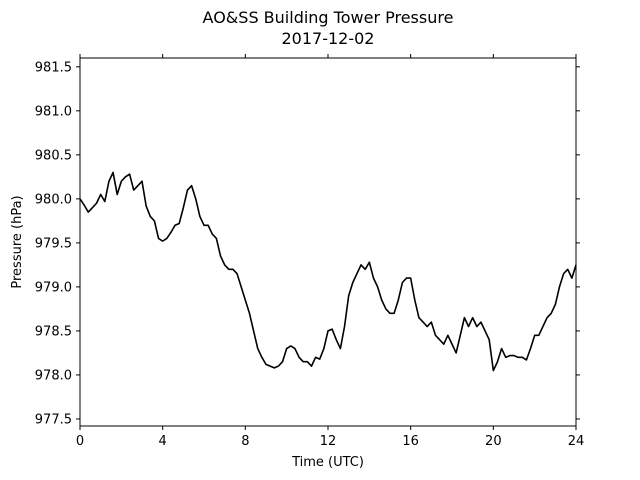  I want to click on chart-title: AO&SS Building Tower Pressure, so click(328, 17).